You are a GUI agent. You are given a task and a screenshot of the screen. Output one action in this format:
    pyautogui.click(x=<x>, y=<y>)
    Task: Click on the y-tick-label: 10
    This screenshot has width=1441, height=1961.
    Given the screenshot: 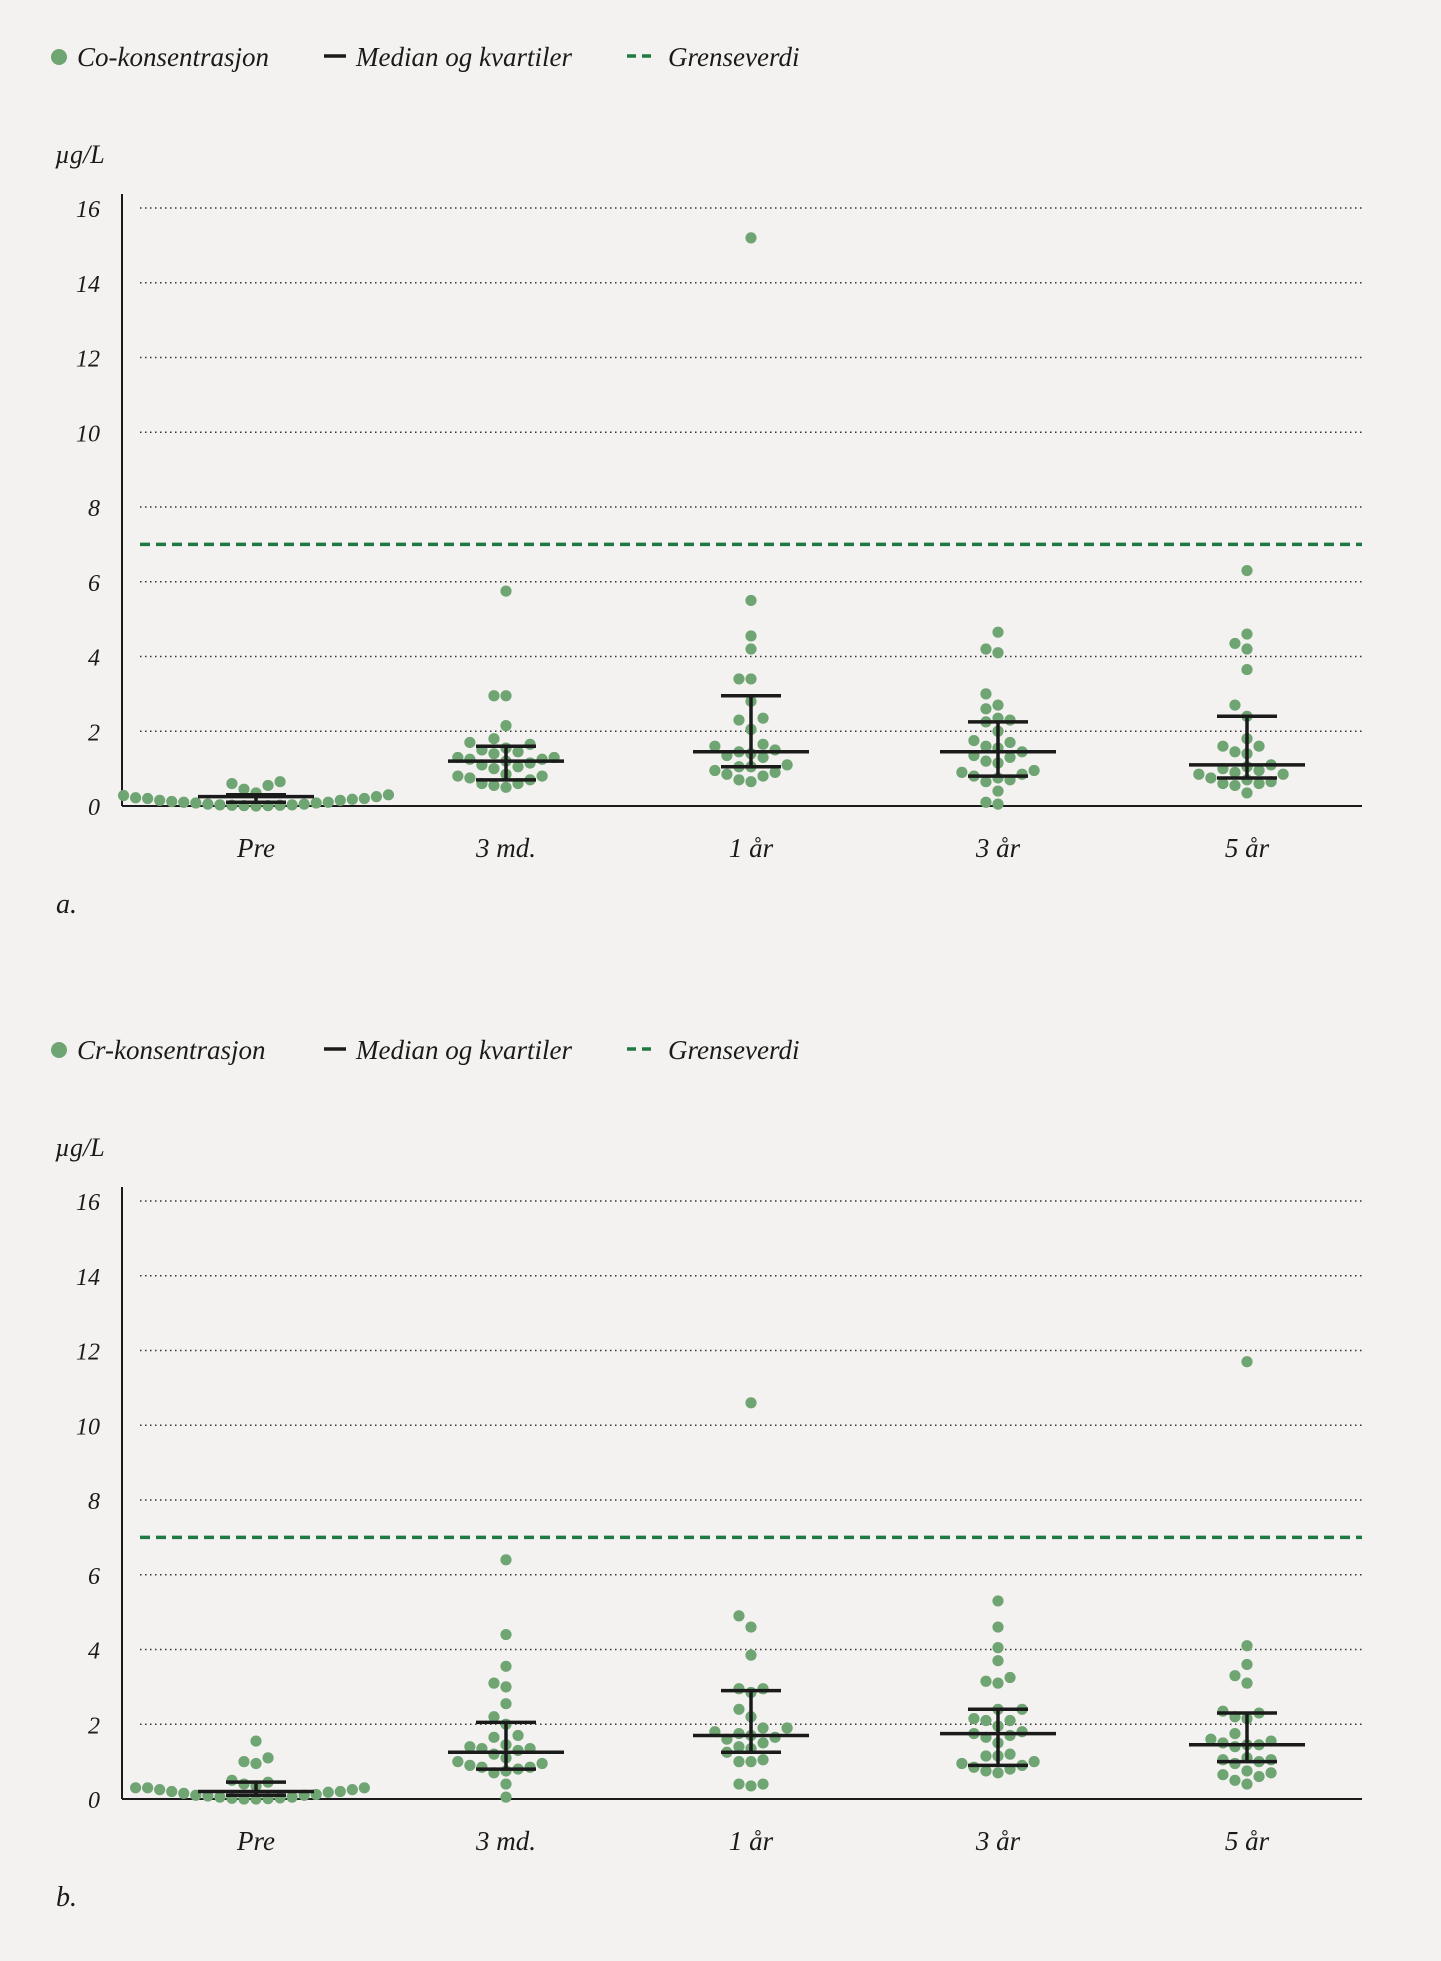 What is the action you would take?
    pyautogui.click(x=88, y=1427)
    